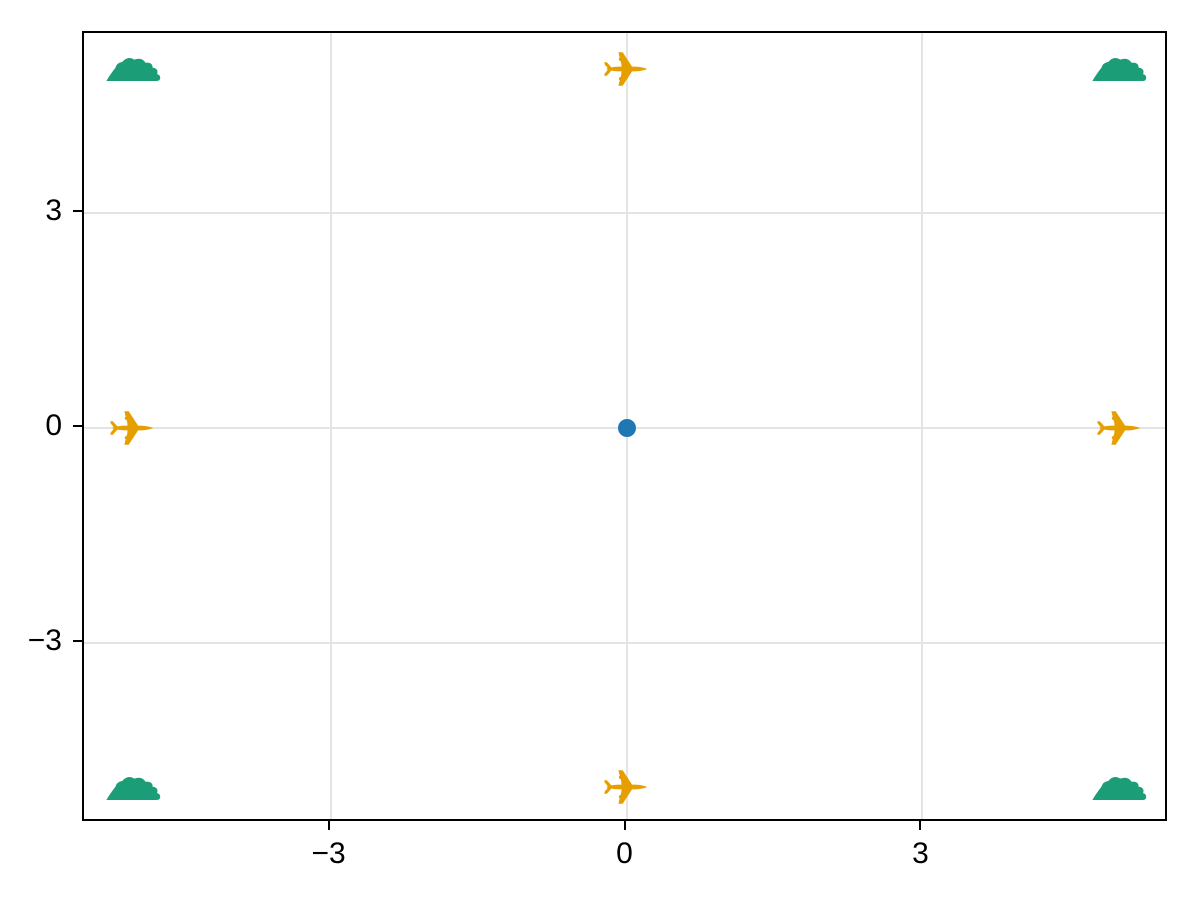  I want to click on x-tick-label: −3, so click(328, 853).